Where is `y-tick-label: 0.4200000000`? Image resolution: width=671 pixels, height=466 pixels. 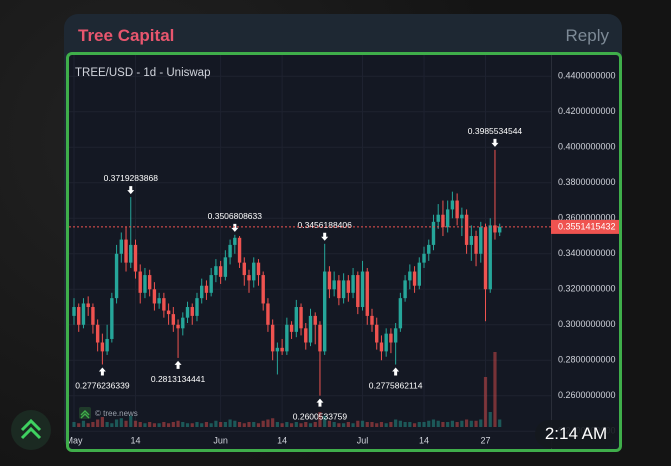
y-tick-label: 0.4200000000 is located at coordinates (587, 111).